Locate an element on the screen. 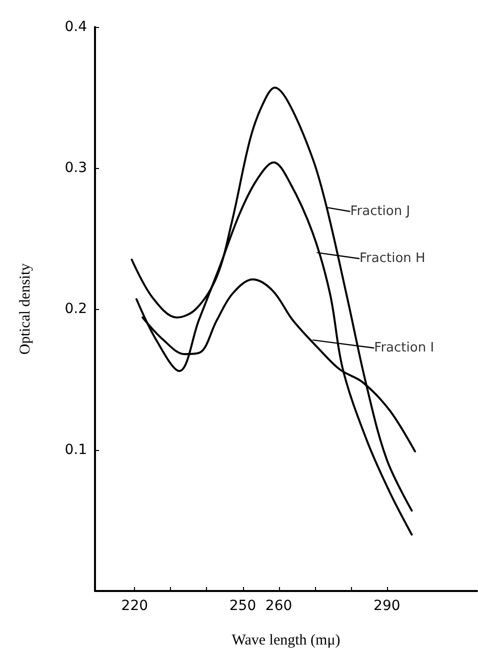 The image size is (478, 653). annotation: Fraction J is located at coordinates (380, 211).